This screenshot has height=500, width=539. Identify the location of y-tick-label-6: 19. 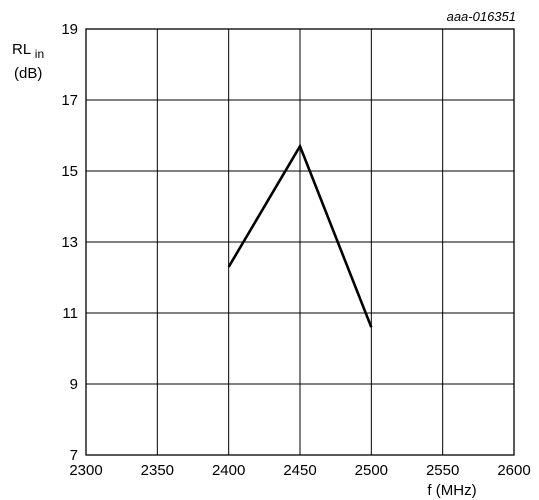
(69, 29).